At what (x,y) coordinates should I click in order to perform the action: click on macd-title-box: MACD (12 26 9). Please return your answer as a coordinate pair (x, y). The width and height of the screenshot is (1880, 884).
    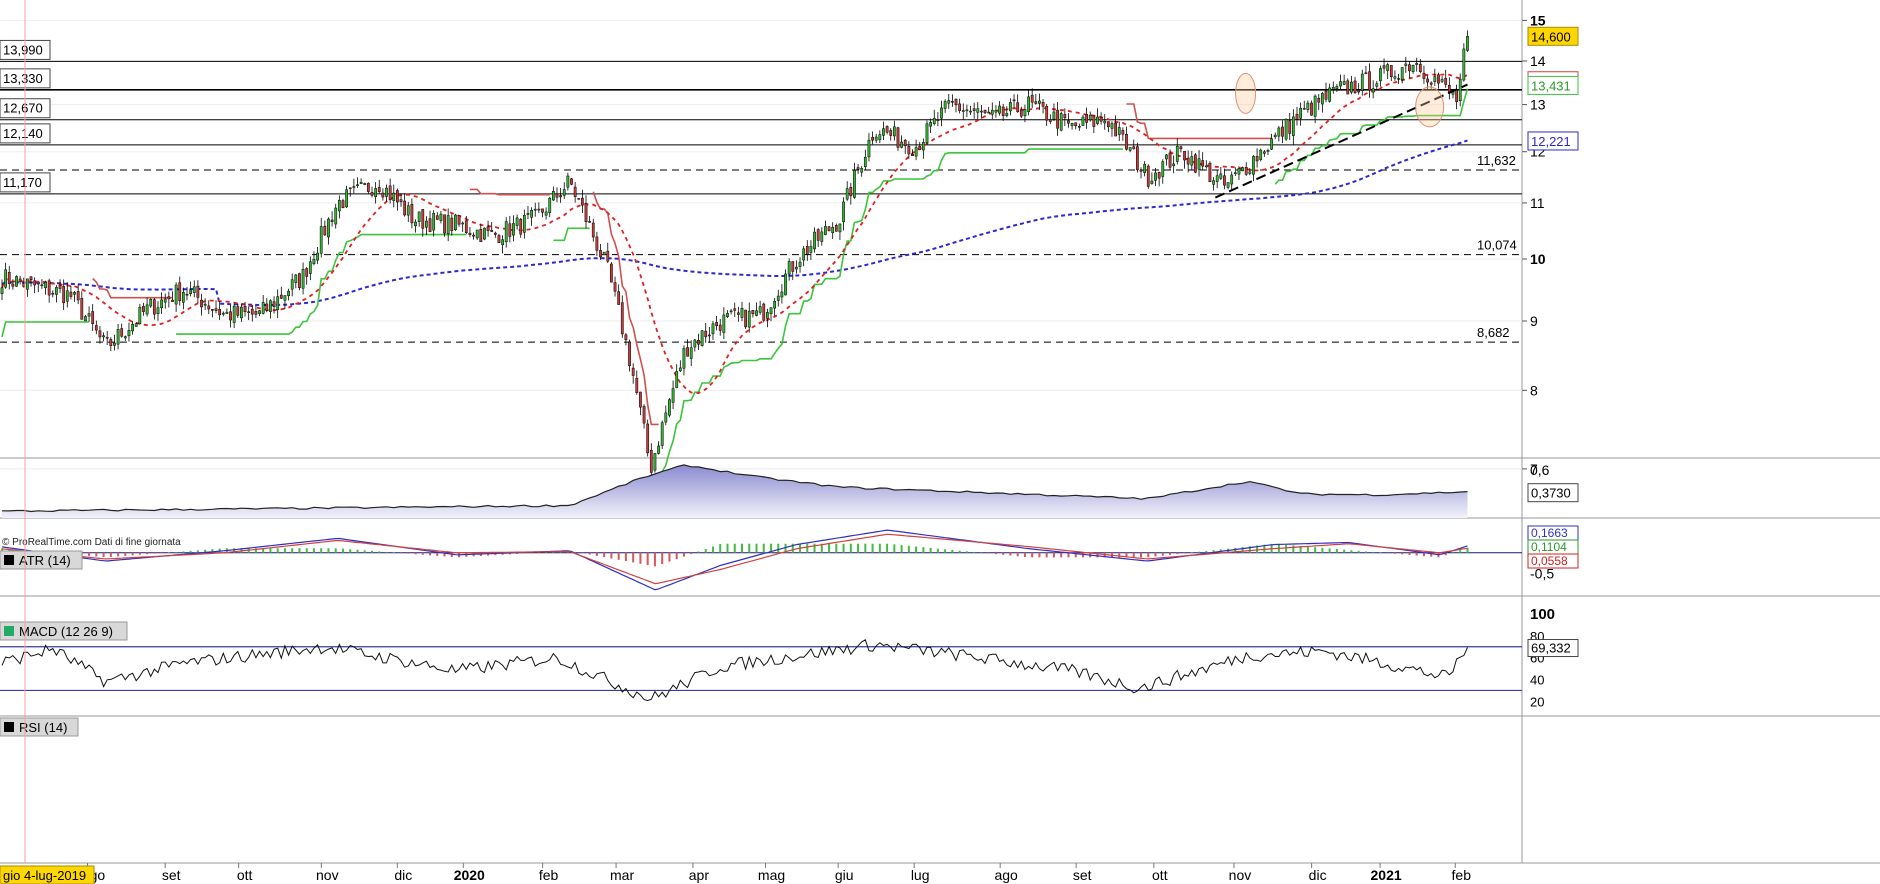
    Looking at the image, I should click on (64, 631).